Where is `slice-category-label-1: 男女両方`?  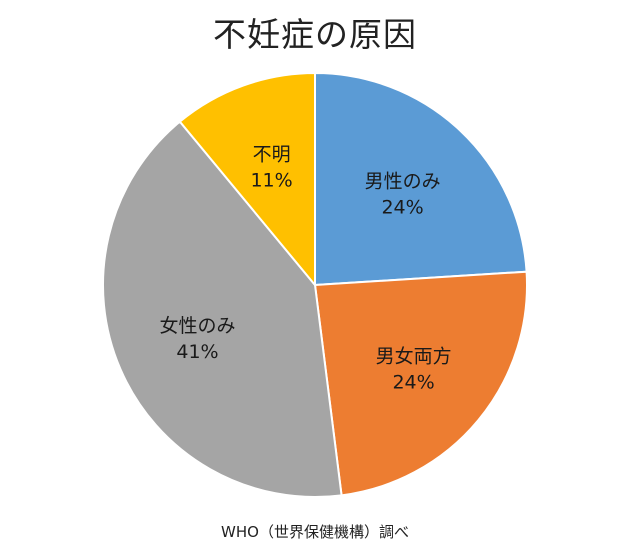 slice-category-label-1: 男女両方 is located at coordinates (414, 357).